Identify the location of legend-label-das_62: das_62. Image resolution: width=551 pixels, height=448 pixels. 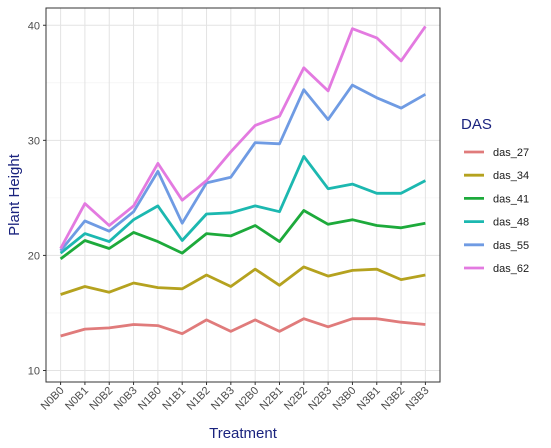
(511, 269).